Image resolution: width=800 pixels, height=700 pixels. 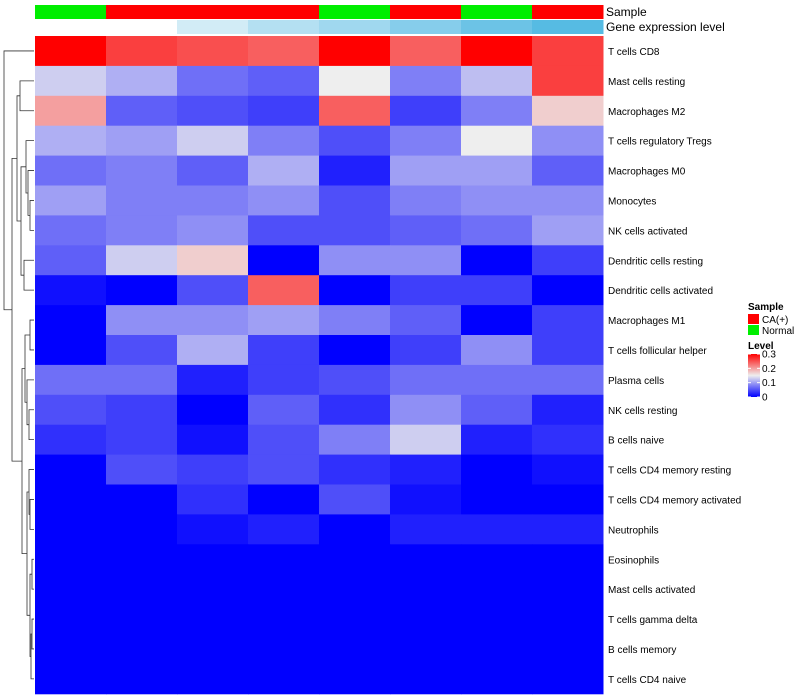 I want to click on legend-sample-swatch, so click(x=753, y=330).